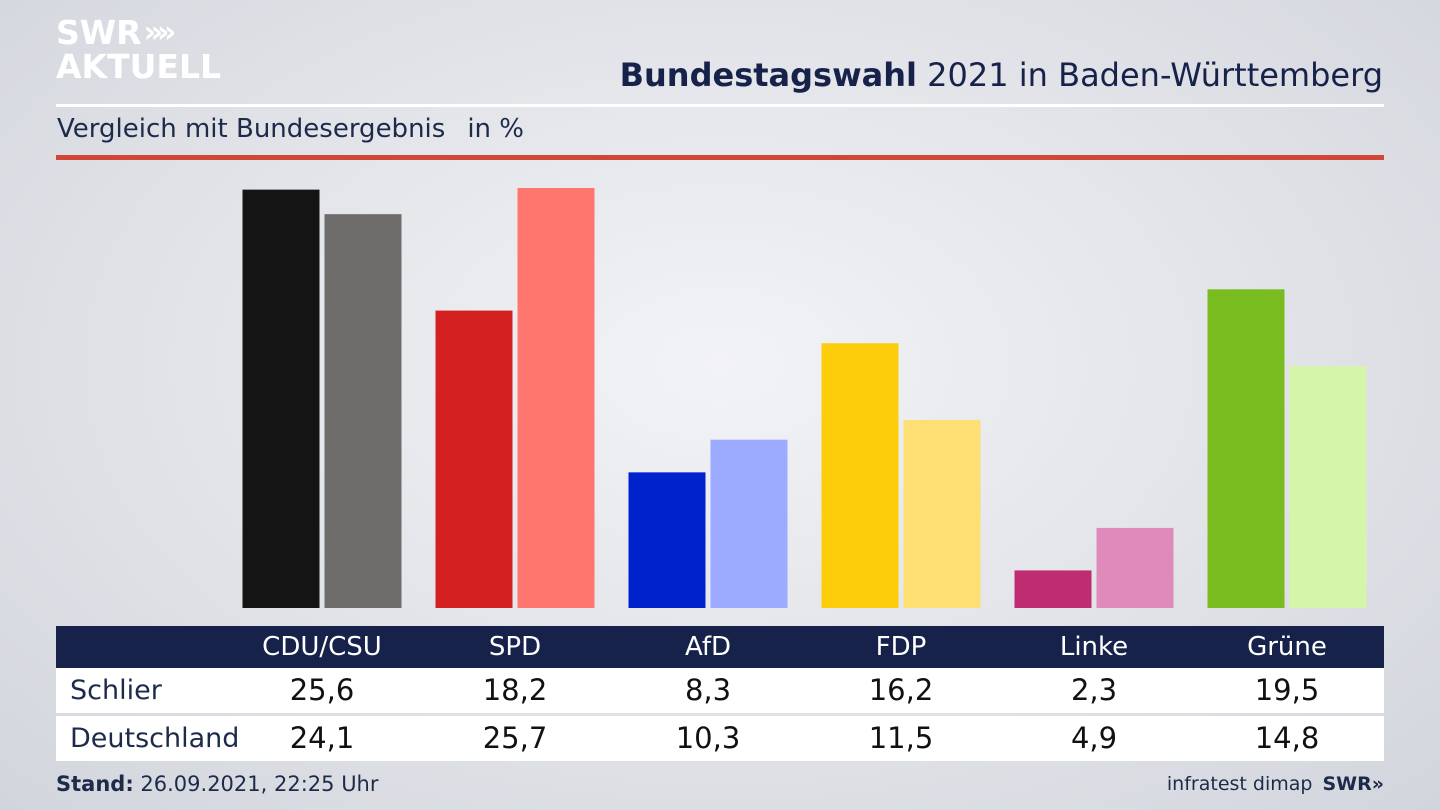  Describe the element at coordinates (768, 75) in the screenshot. I see `title-bold: Bundestagswahl` at that location.